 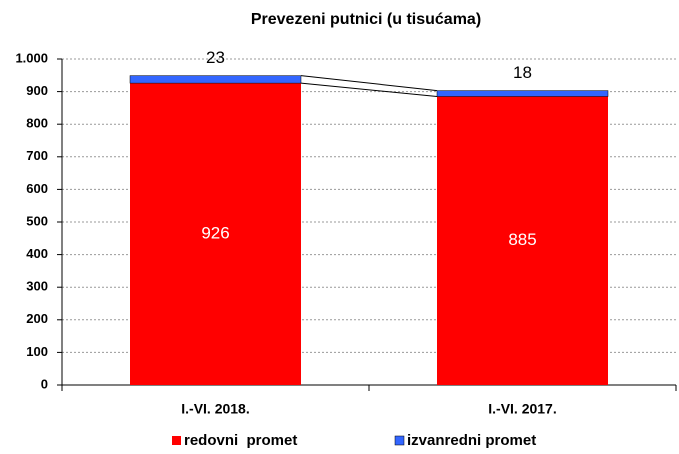 What do you see at coordinates (37, 220) in the screenshot?
I see `y-tick-label: 500` at bounding box center [37, 220].